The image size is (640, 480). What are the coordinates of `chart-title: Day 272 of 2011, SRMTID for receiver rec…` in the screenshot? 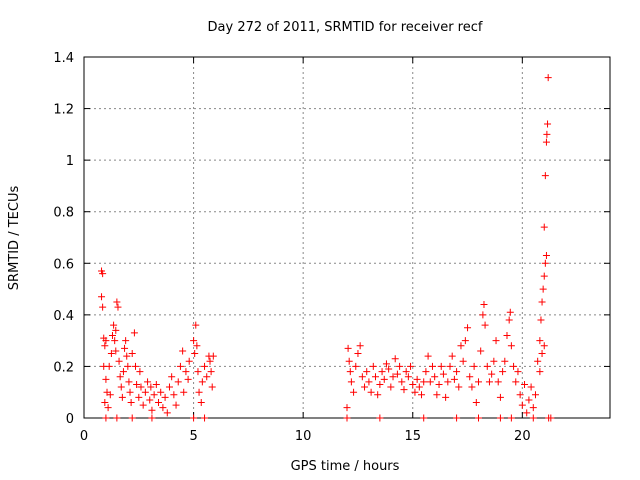 It's located at (345, 27).